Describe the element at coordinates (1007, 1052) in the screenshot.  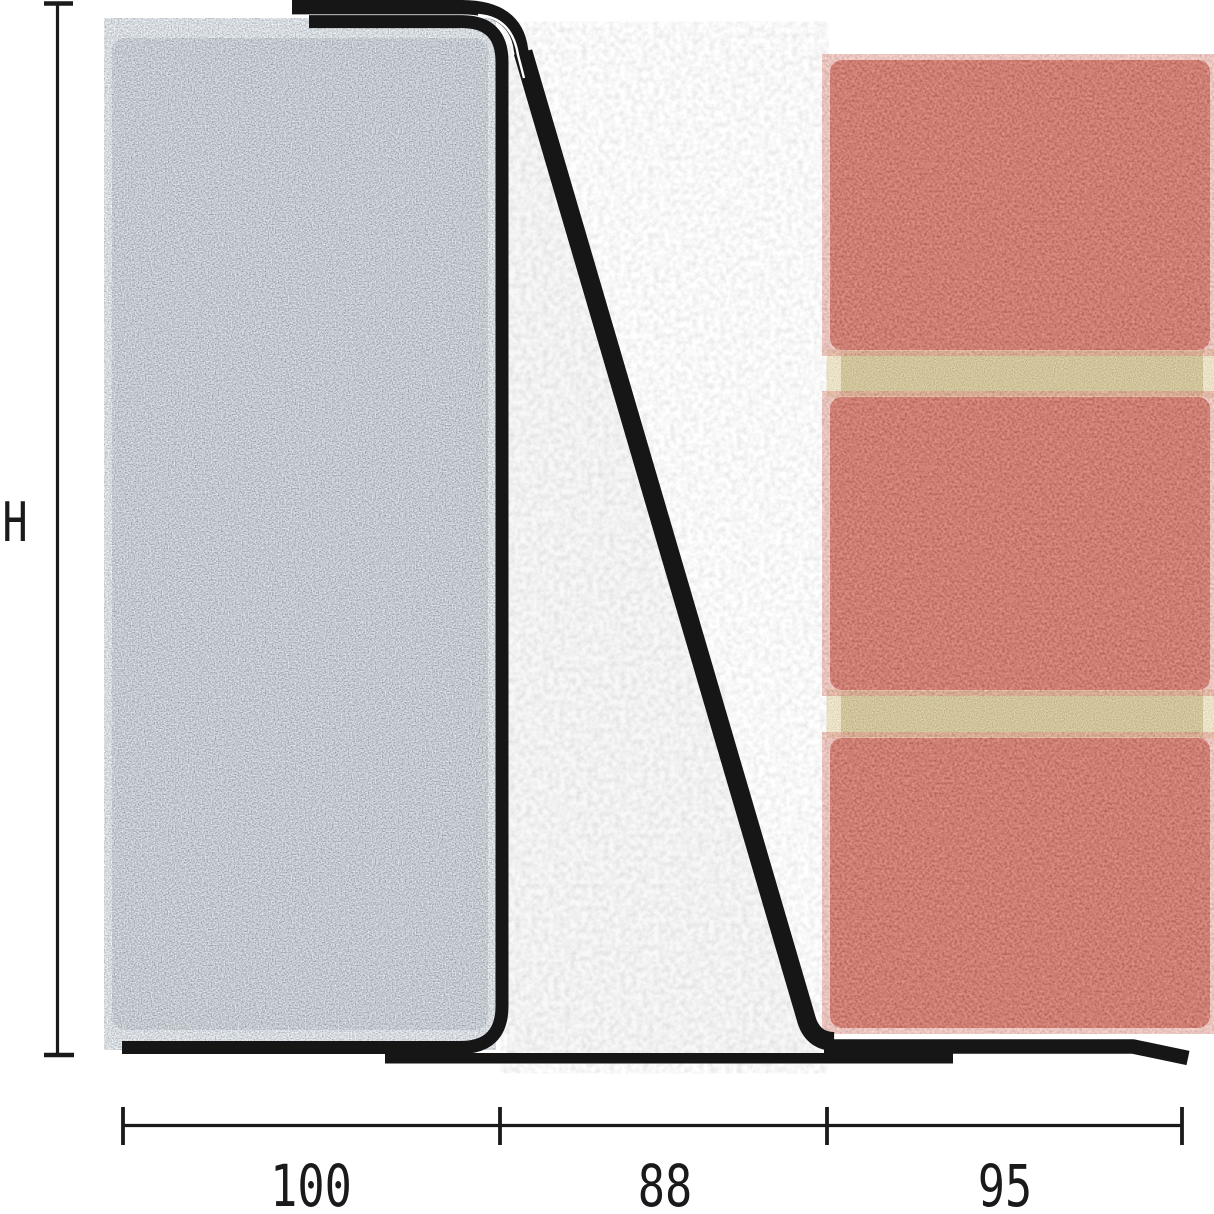
I see `lintel-outer-bottom-flange` at that location.